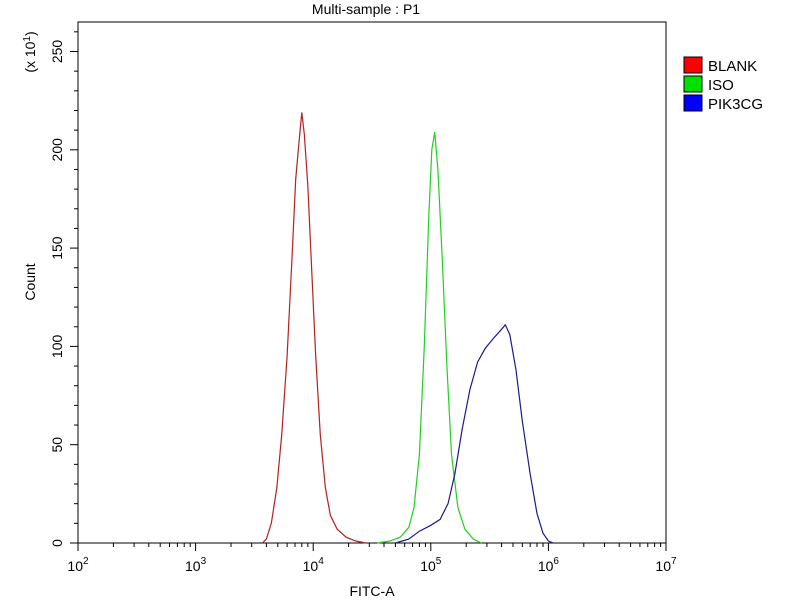 This screenshot has height=600, width=800. Describe the element at coordinates (372, 591) in the screenshot. I see `x-axis-label: FITC-A` at that location.